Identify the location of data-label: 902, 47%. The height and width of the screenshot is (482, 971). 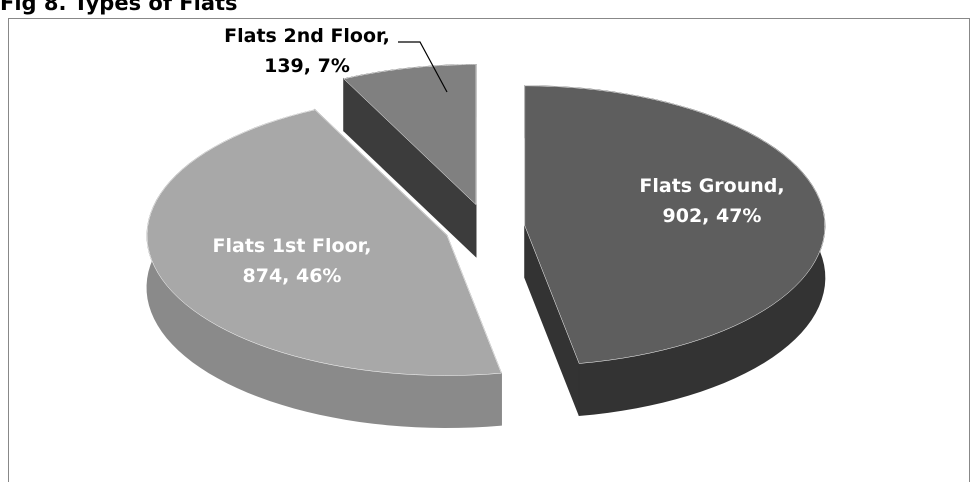
(712, 216).